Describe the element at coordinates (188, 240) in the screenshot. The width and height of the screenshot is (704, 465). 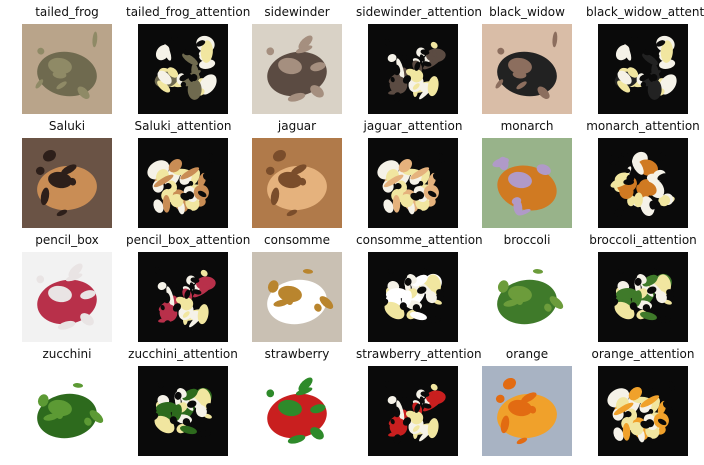
I see `thumbnail-title: pencil_box_attention` at that location.